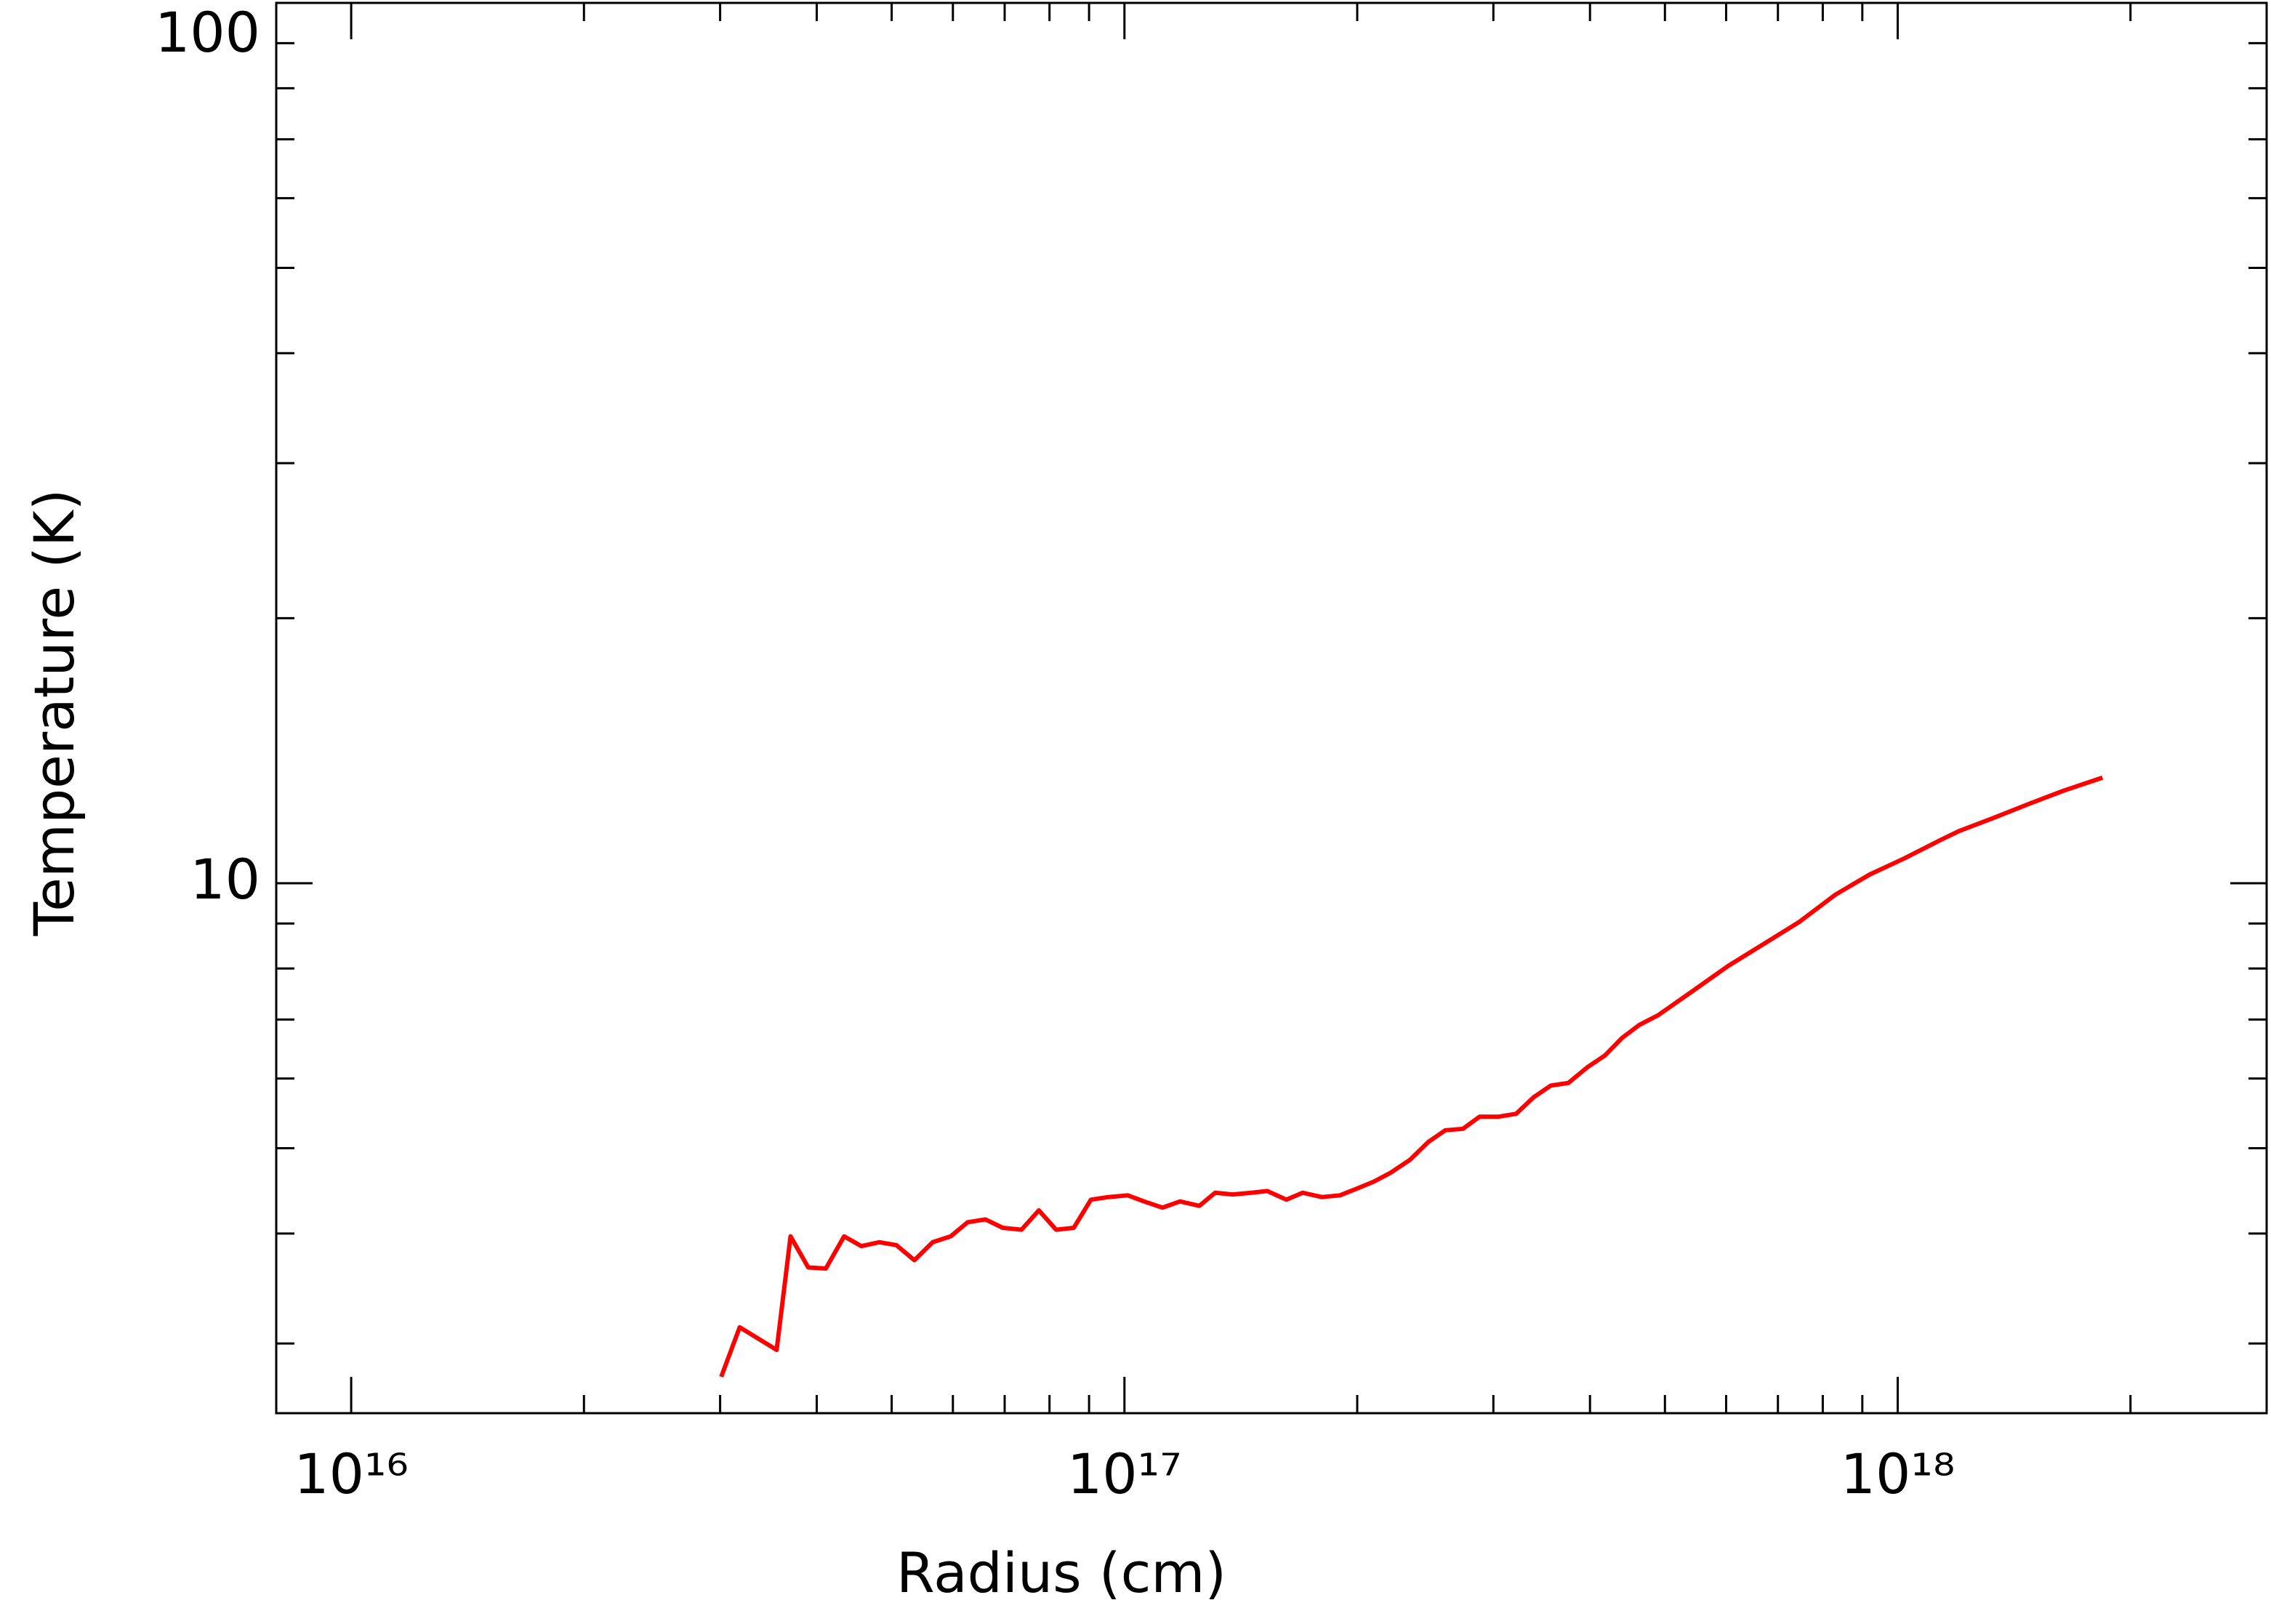 The width and height of the screenshot is (2271, 1624). What do you see at coordinates (55, 713) in the screenshot?
I see `y-axis-label: Temperature (K)` at bounding box center [55, 713].